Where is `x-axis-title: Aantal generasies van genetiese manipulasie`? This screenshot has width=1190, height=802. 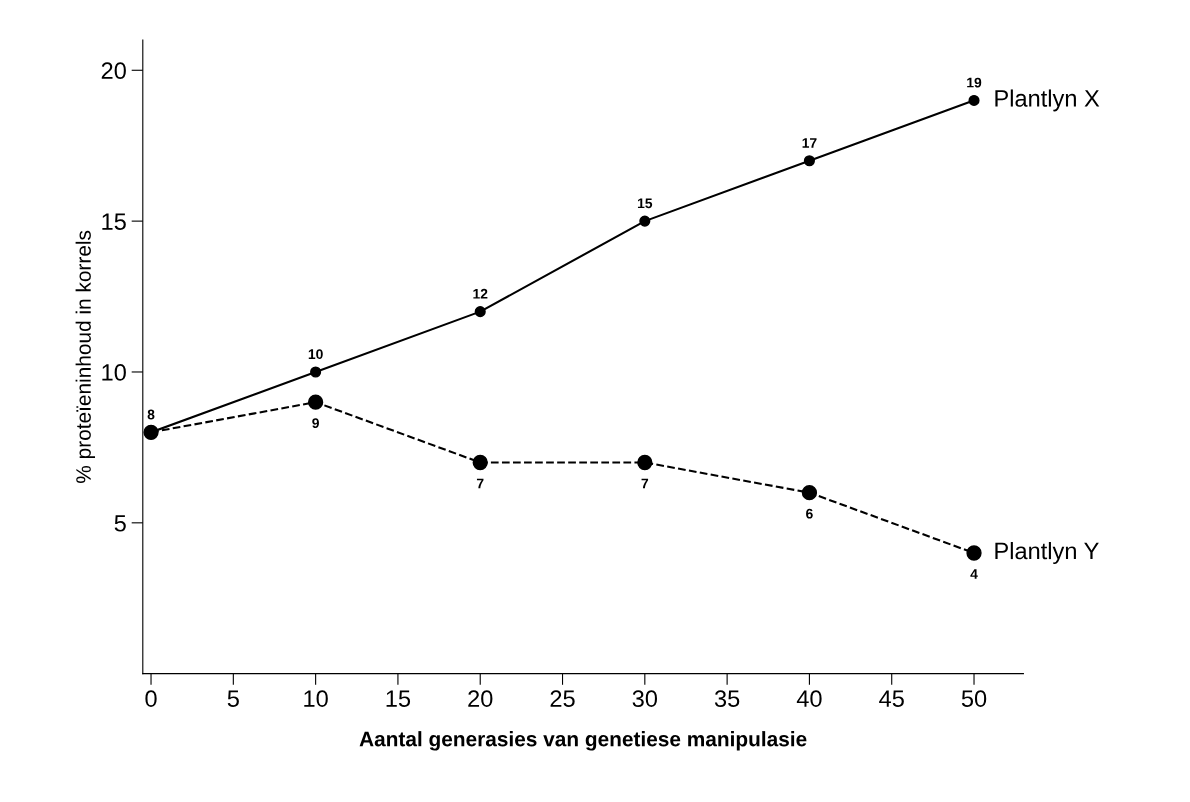
x-axis-title: Aantal generasies van genetiese manipulasie is located at coordinates (583, 741).